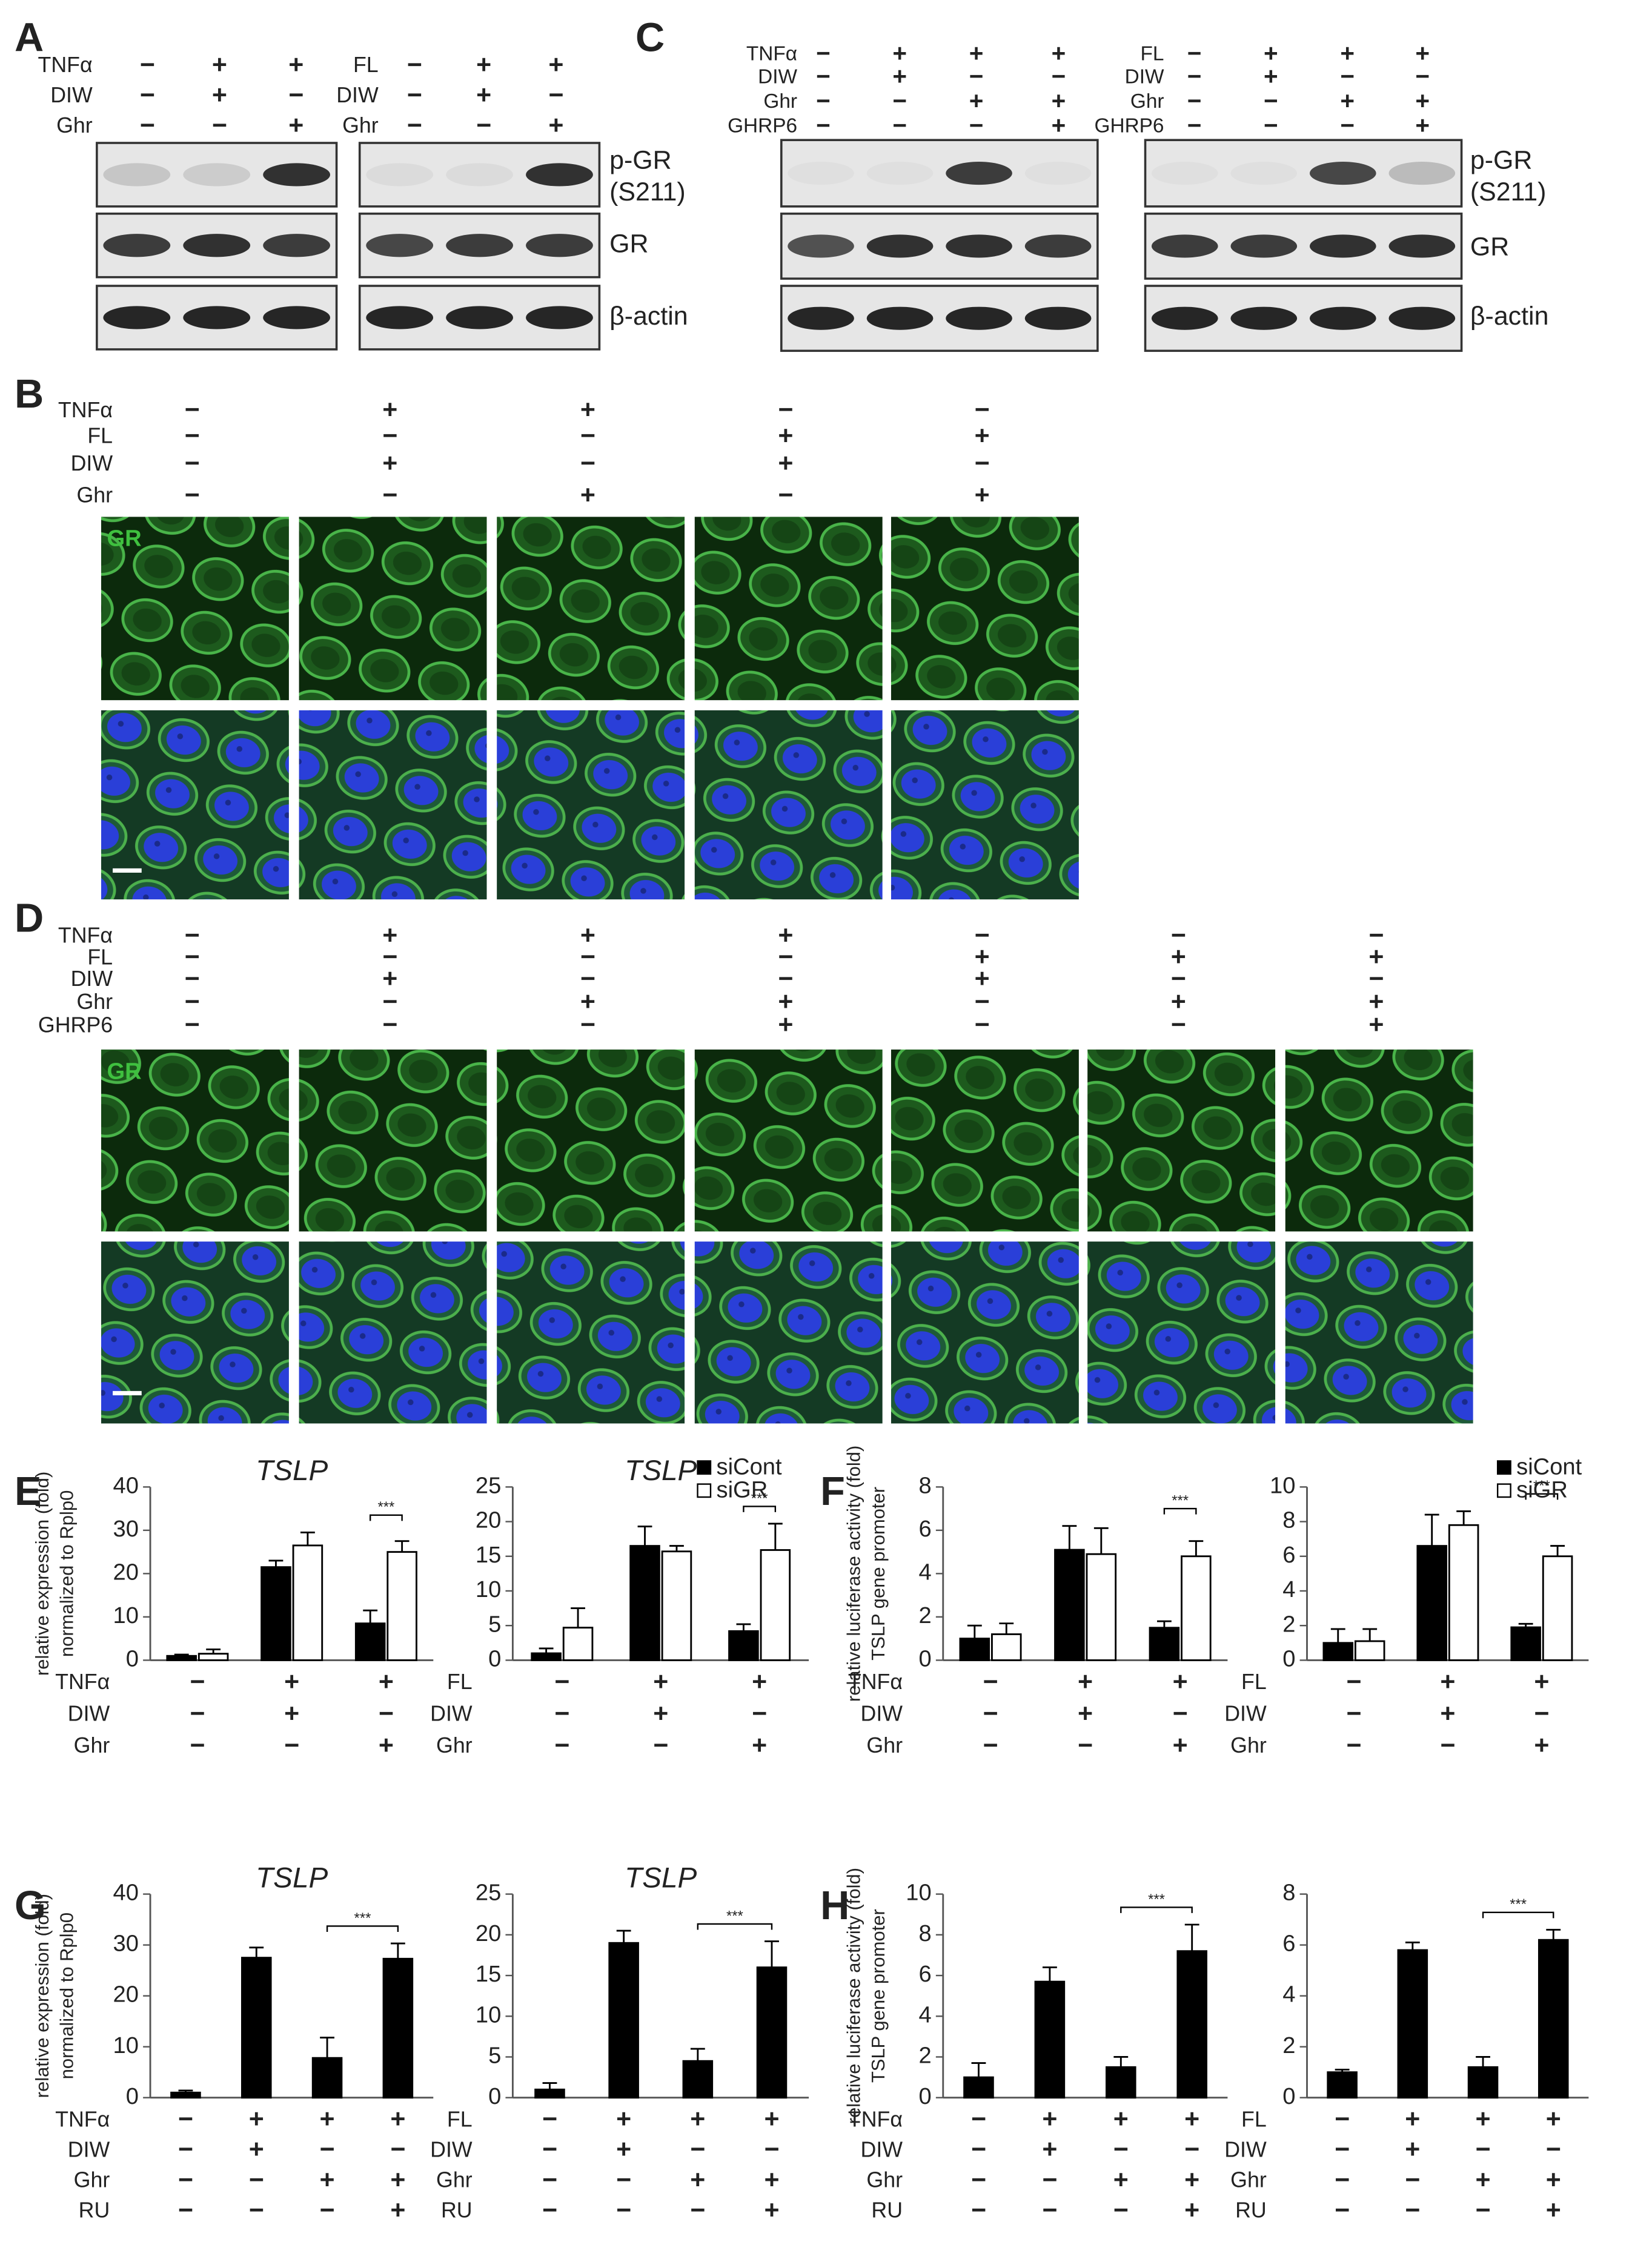  Describe the element at coordinates (124, 539) in the screenshot. I see `stain-label: GR` at that location.